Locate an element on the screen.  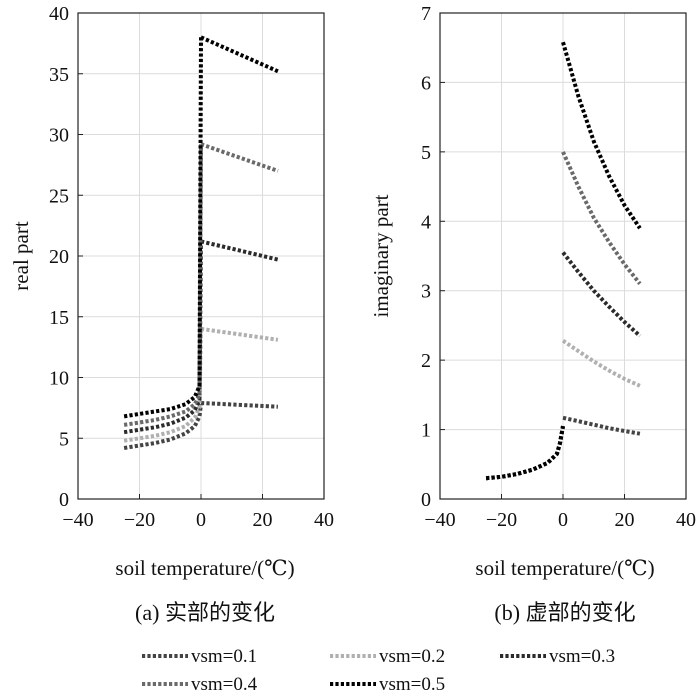
imaginary-part-series-vsm-04-thawed is located at coordinates (601, 218).